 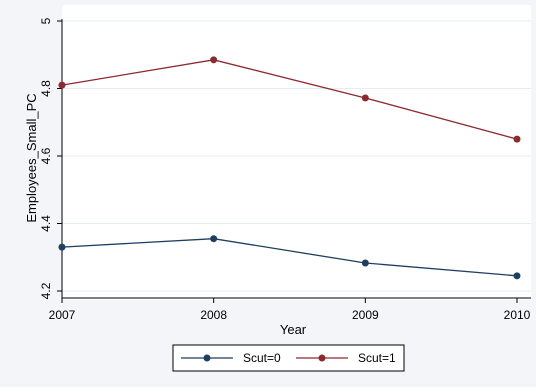 I want to click on y-axis-label: Employees_Small_PC, so click(x=31, y=157).